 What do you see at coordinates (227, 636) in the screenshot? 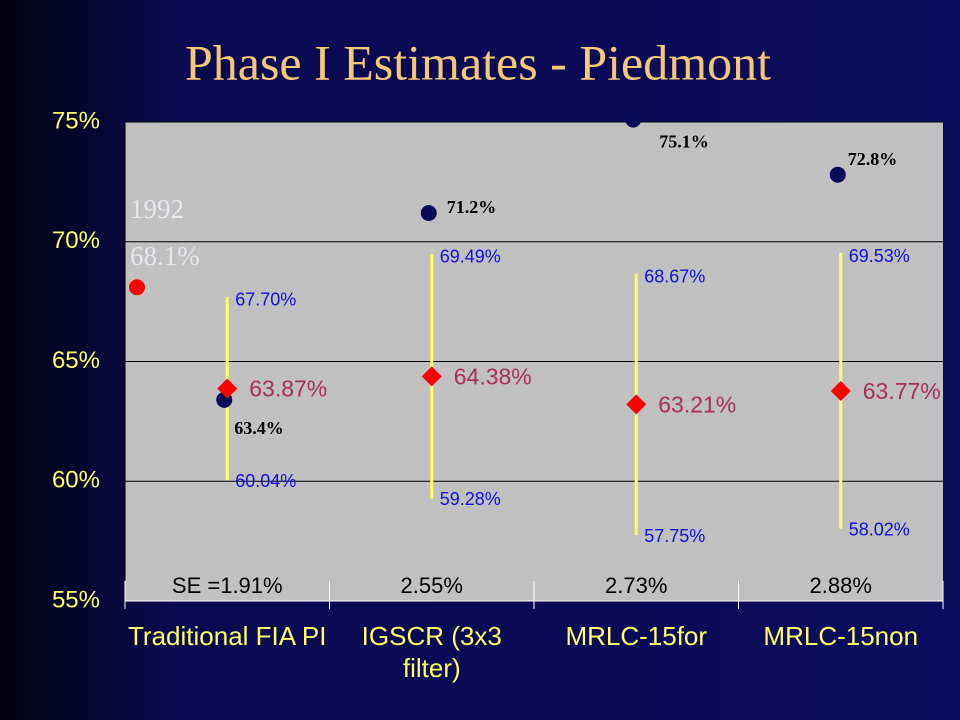
I see `x-tick-label: Traditional FIA PI` at bounding box center [227, 636].